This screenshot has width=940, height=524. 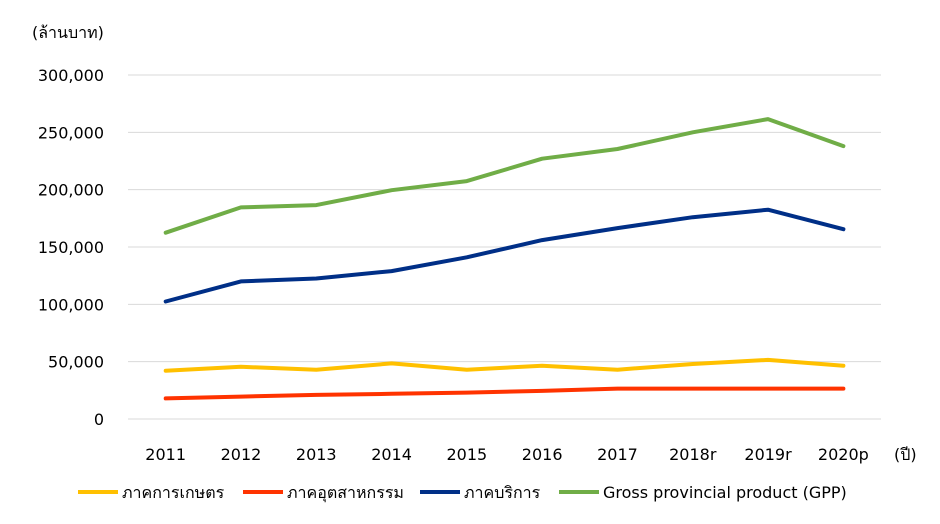 I want to click on legend-label-1: ภาคอุตสาหกรรม, so click(x=345, y=493).